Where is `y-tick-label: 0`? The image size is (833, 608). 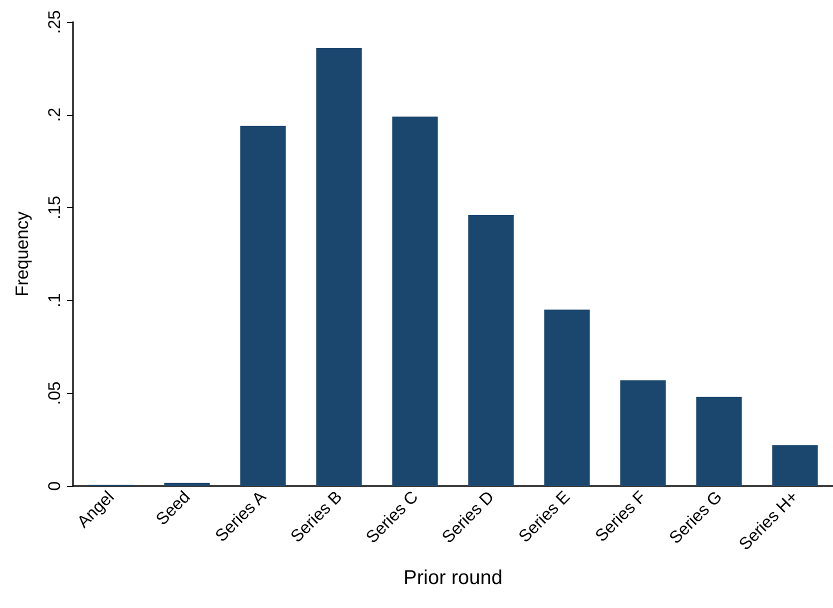
y-tick-label: 0 is located at coordinates (54, 486).